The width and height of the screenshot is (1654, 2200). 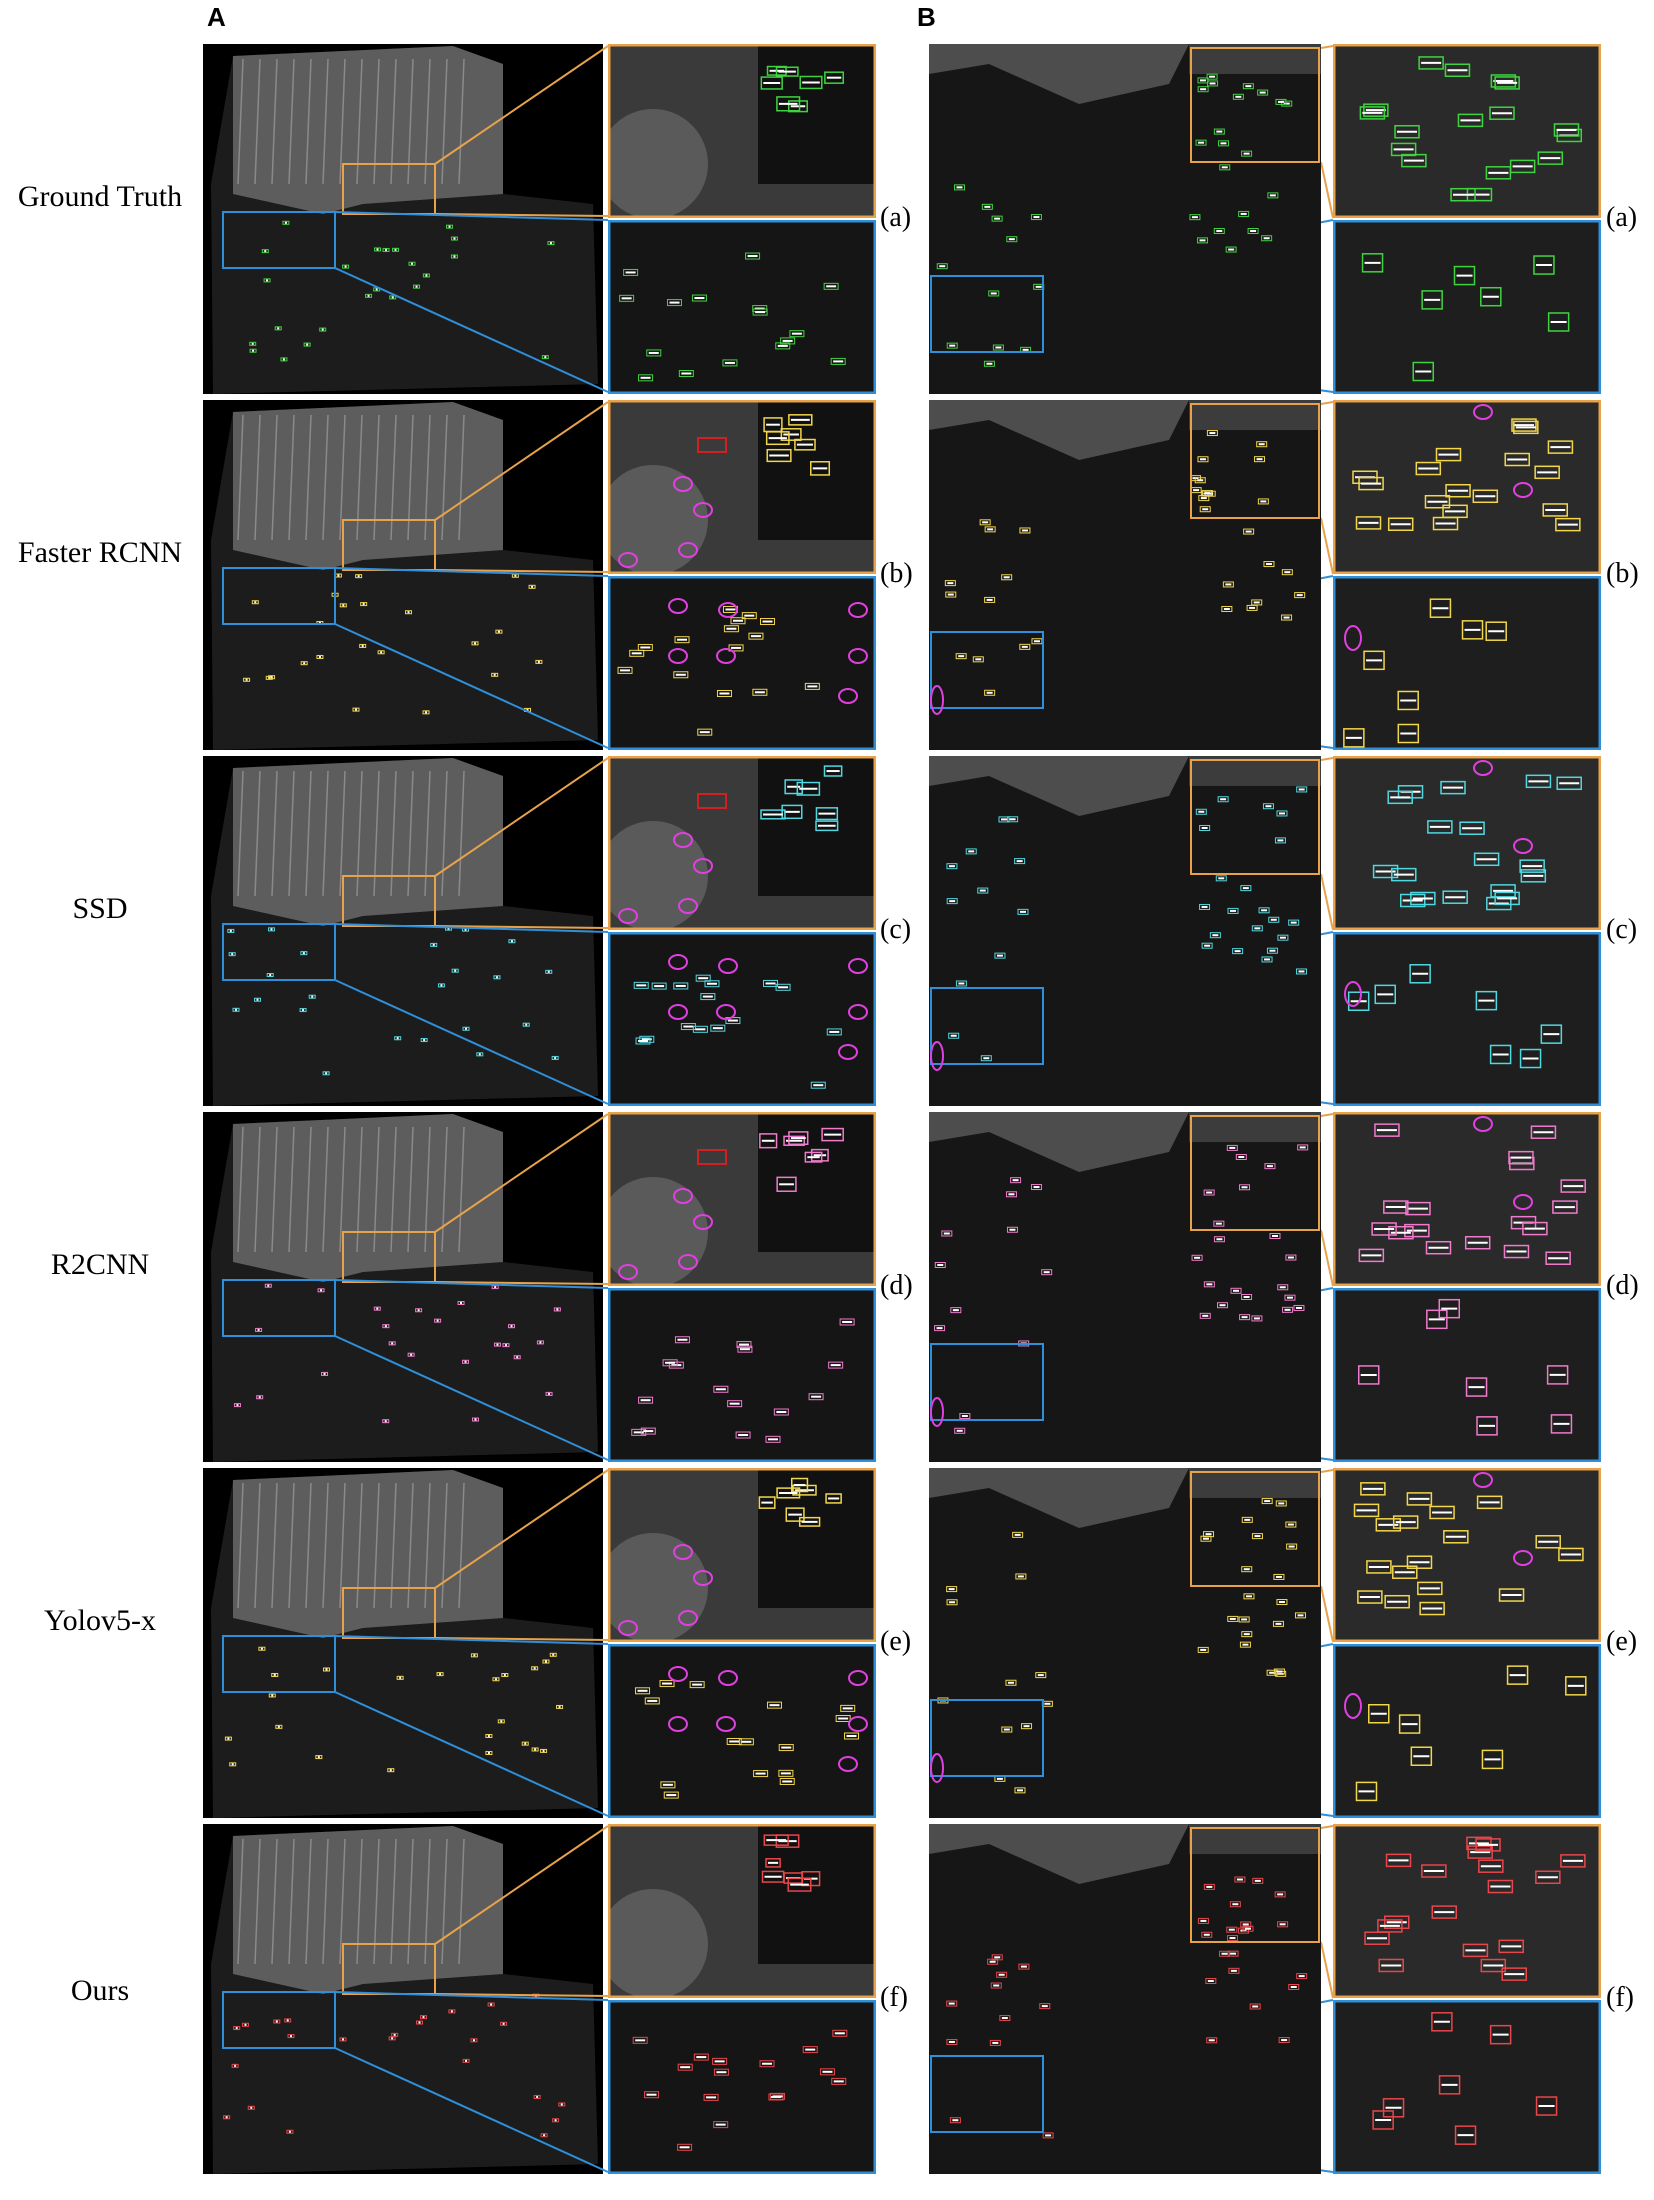 I want to click on overview-image-b, so click(x=1125, y=1999).